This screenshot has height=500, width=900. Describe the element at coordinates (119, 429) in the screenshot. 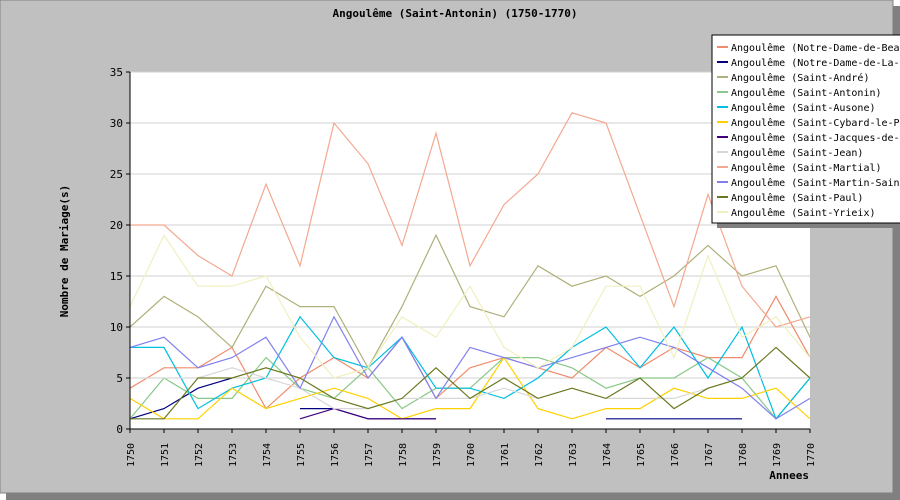

I see `y-tick-label: 0` at that location.